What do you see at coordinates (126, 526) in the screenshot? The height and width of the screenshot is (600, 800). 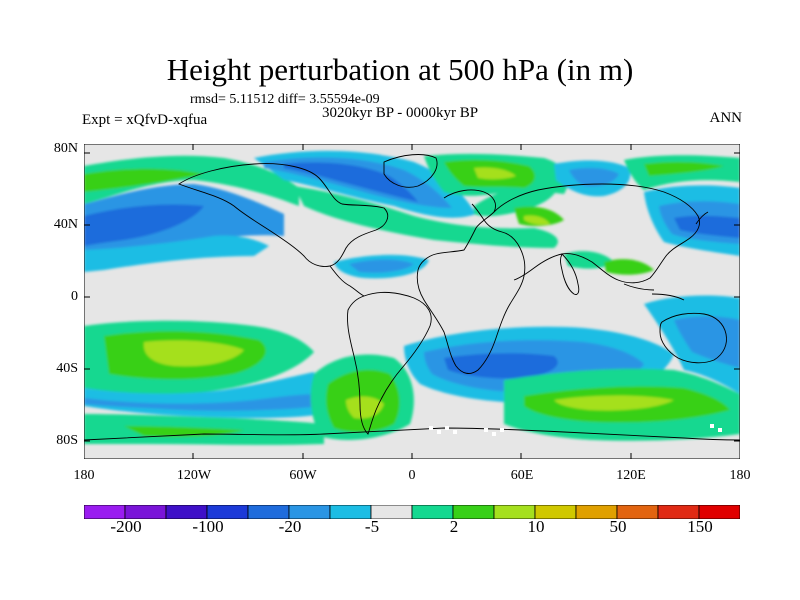 I see `colorbar-label: -200` at bounding box center [126, 526].